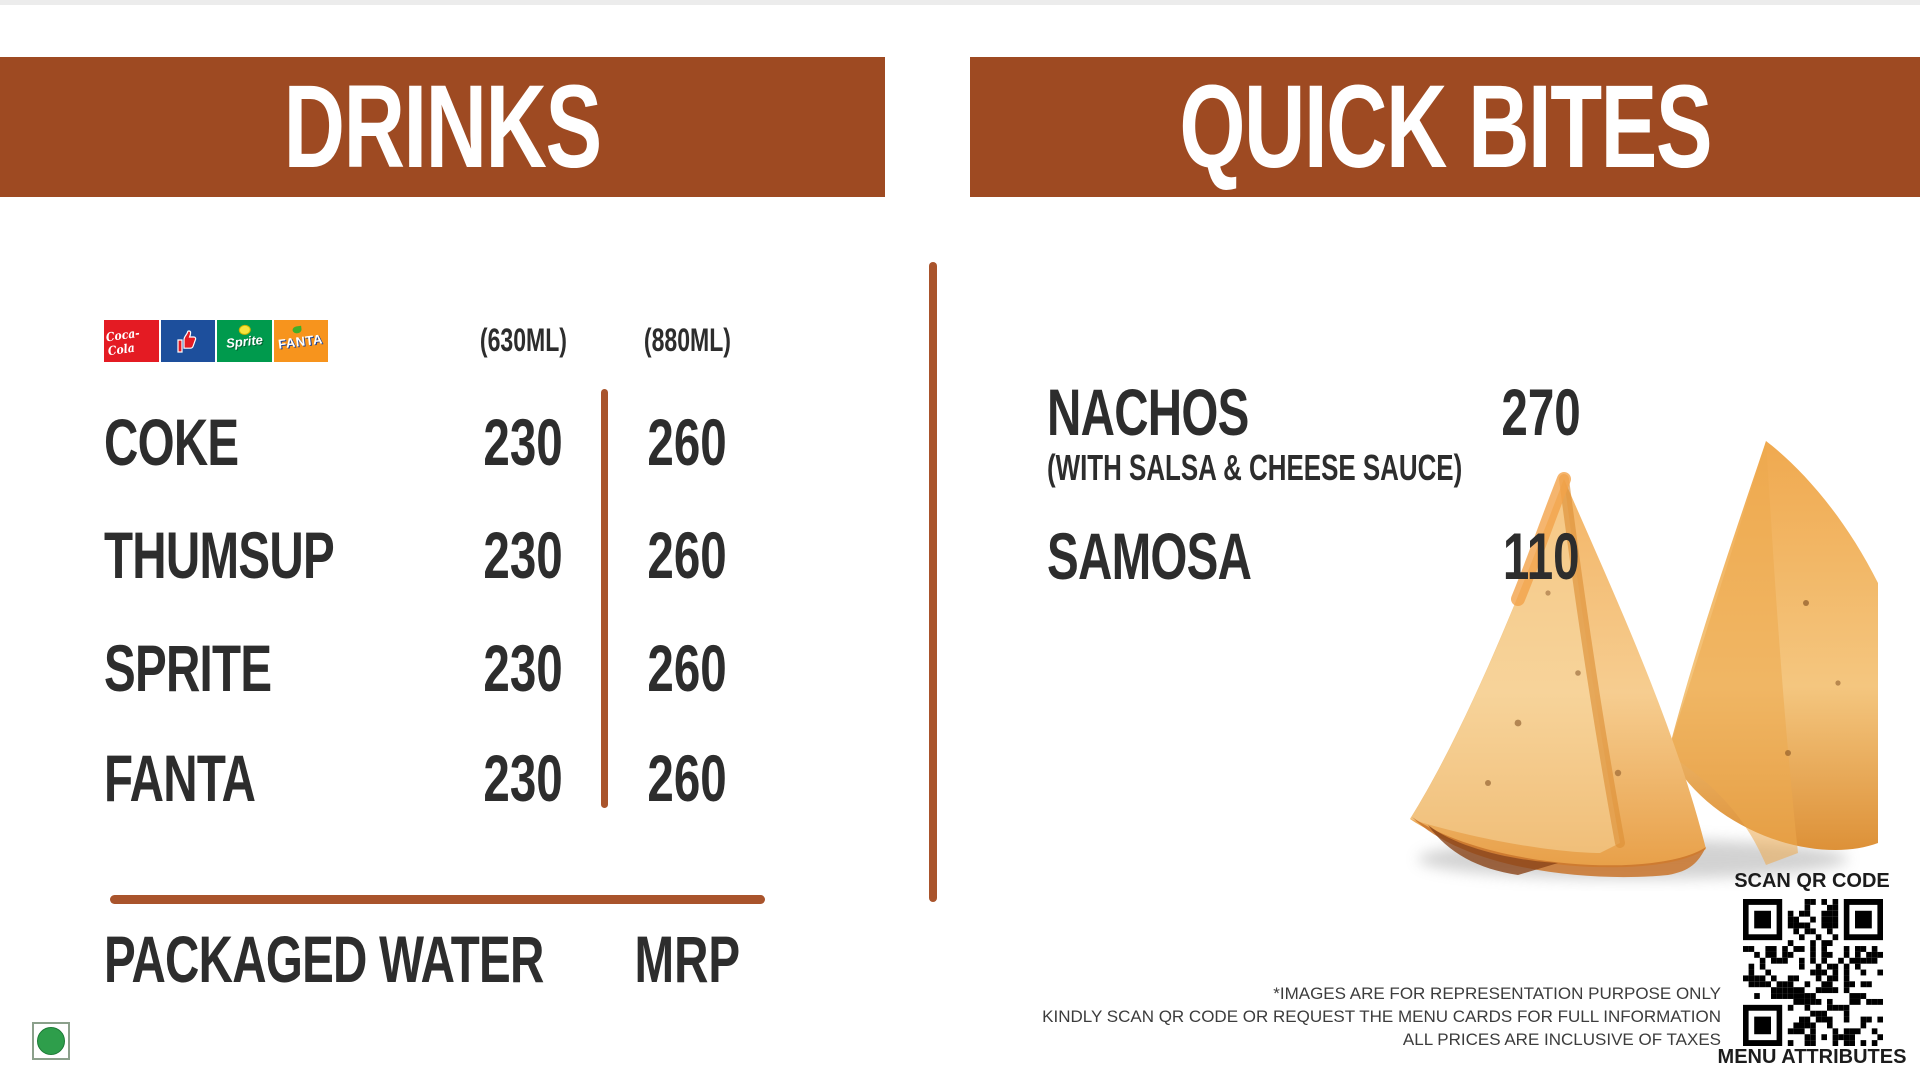 This screenshot has height=1080, width=1920. What do you see at coordinates (1561, 1039) in the screenshot?
I see `disclaimer-line: ALL PRICES ARE INCLUSIVE OF TAXES` at bounding box center [1561, 1039].